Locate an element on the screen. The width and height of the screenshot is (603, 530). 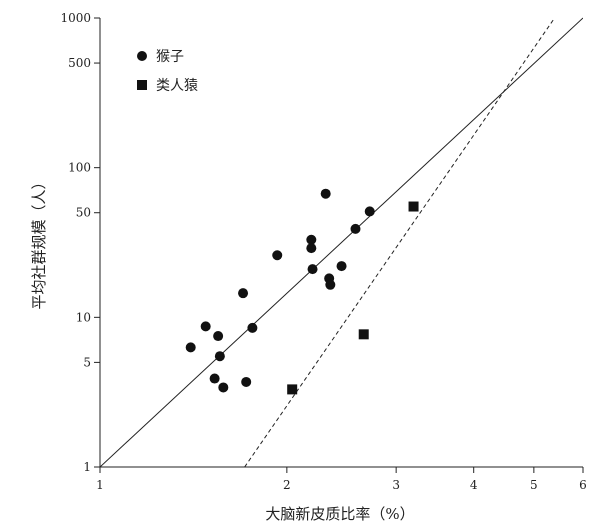
y-tick-label: 50 is located at coordinates (83, 213).